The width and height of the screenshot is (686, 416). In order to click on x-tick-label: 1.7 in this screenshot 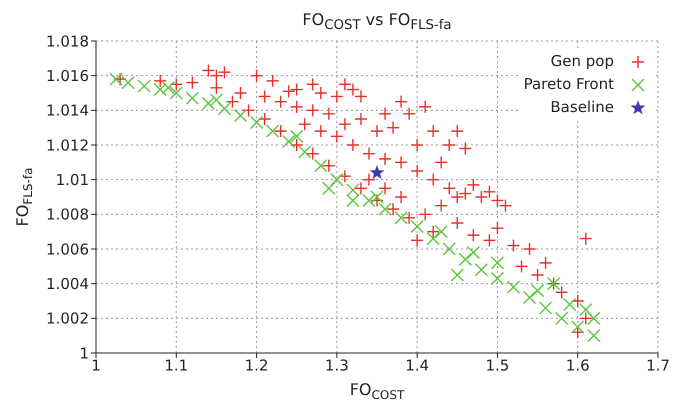, I will do `click(658, 365)`.